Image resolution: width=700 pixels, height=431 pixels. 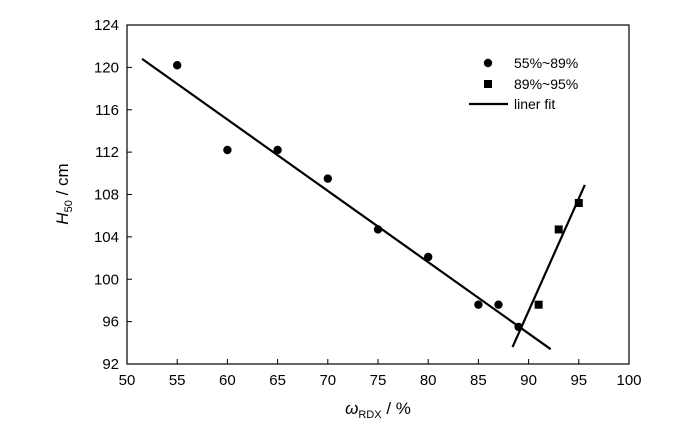 What do you see at coordinates (327, 380) in the screenshot?
I see `x-tick-label: 70` at bounding box center [327, 380].